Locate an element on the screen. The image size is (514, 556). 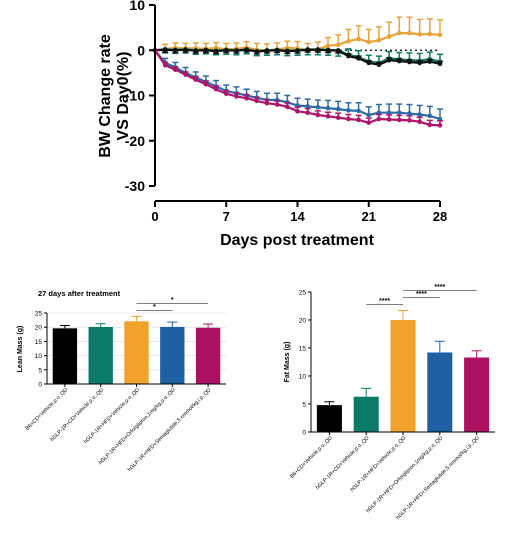
line-chart-x-tick-label: 7 is located at coordinates (226, 216).